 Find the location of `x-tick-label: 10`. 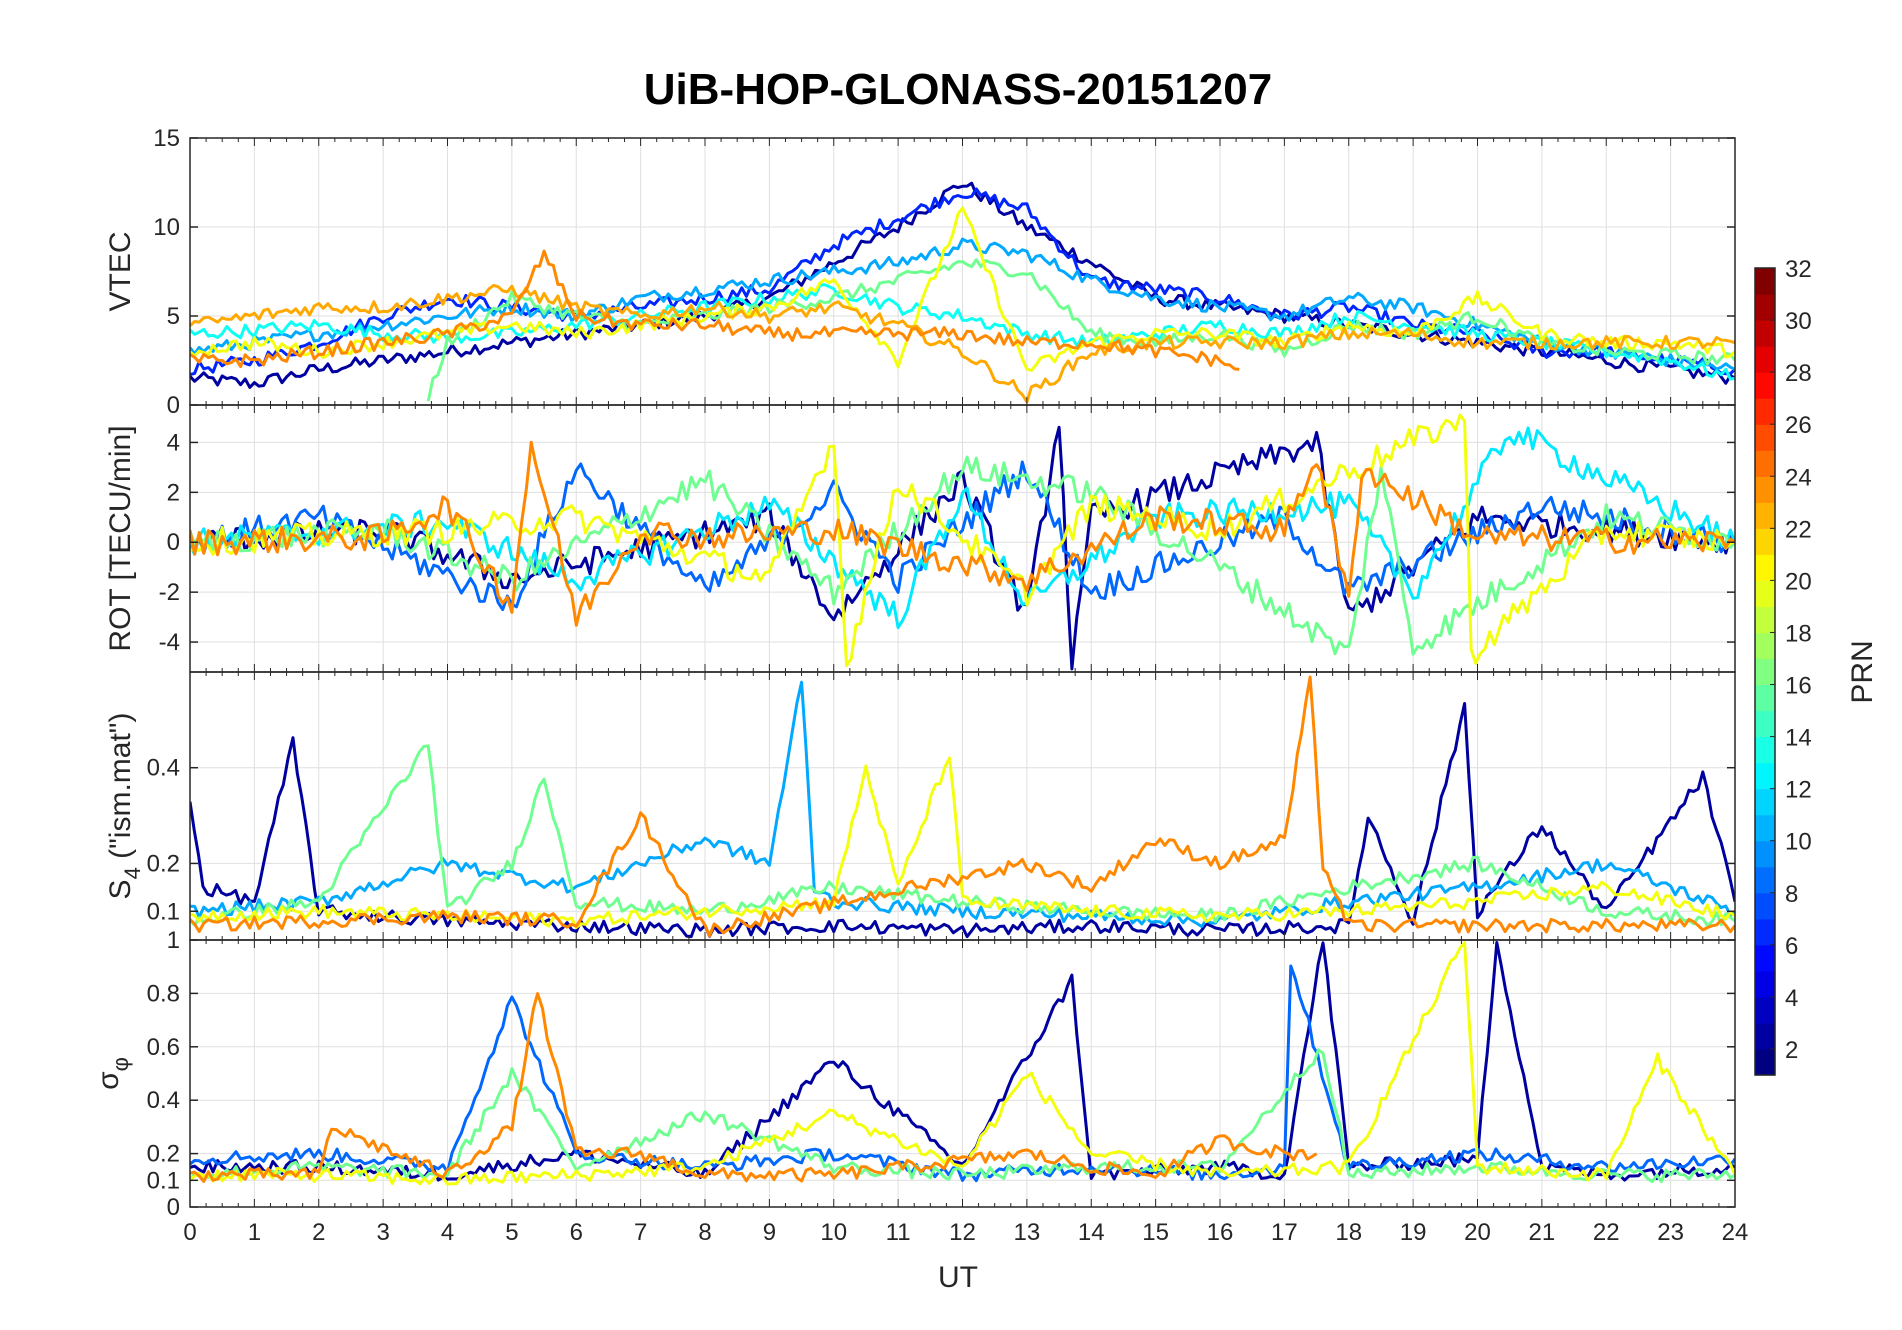

x-tick-label: 10 is located at coordinates (833, 1232).